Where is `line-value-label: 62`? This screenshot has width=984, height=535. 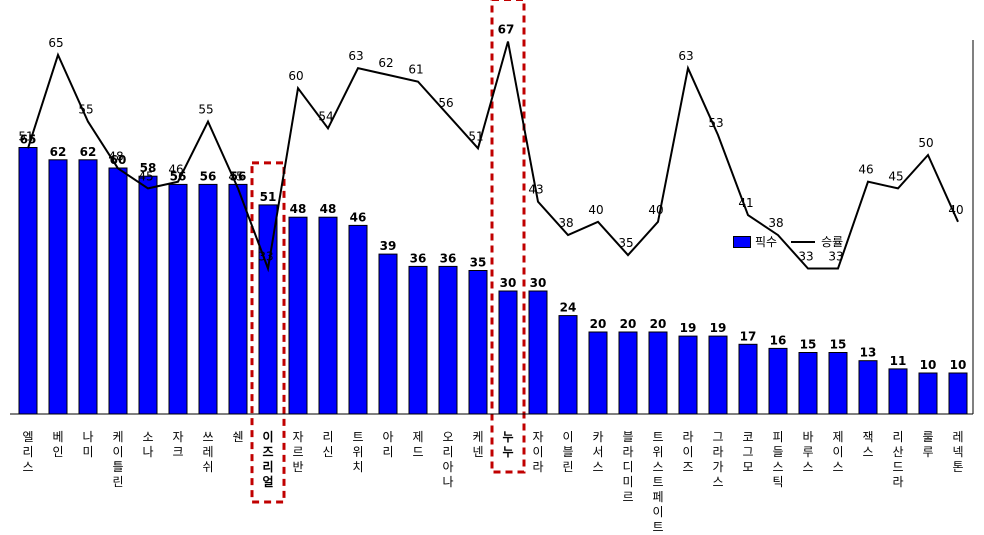 line-value-label: 62 is located at coordinates (385, 63).